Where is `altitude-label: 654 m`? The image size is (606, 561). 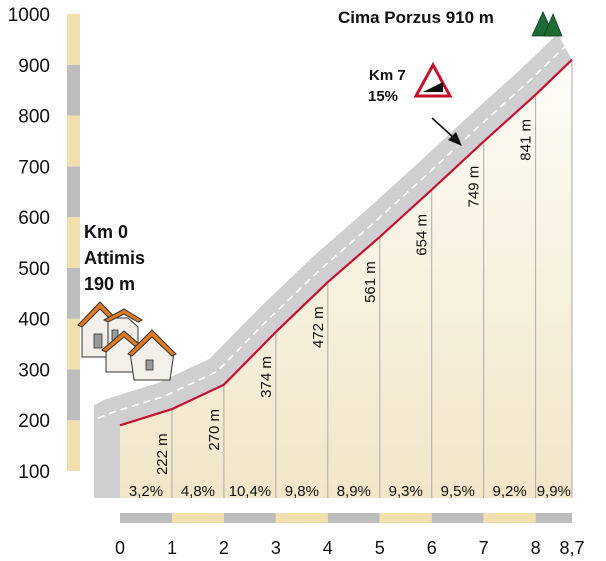
altitude-label: 654 m is located at coordinates (422, 235).